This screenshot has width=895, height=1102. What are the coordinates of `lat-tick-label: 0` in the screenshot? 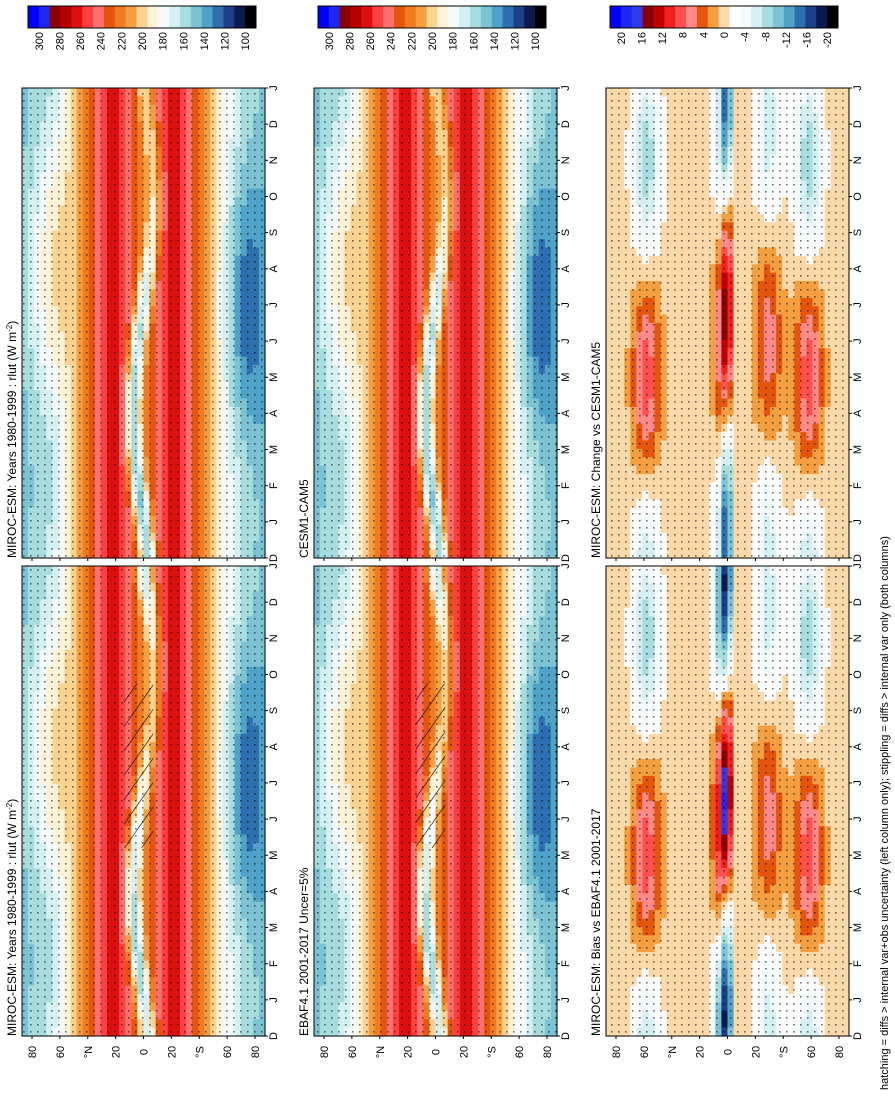 It's located at (145, 1052).